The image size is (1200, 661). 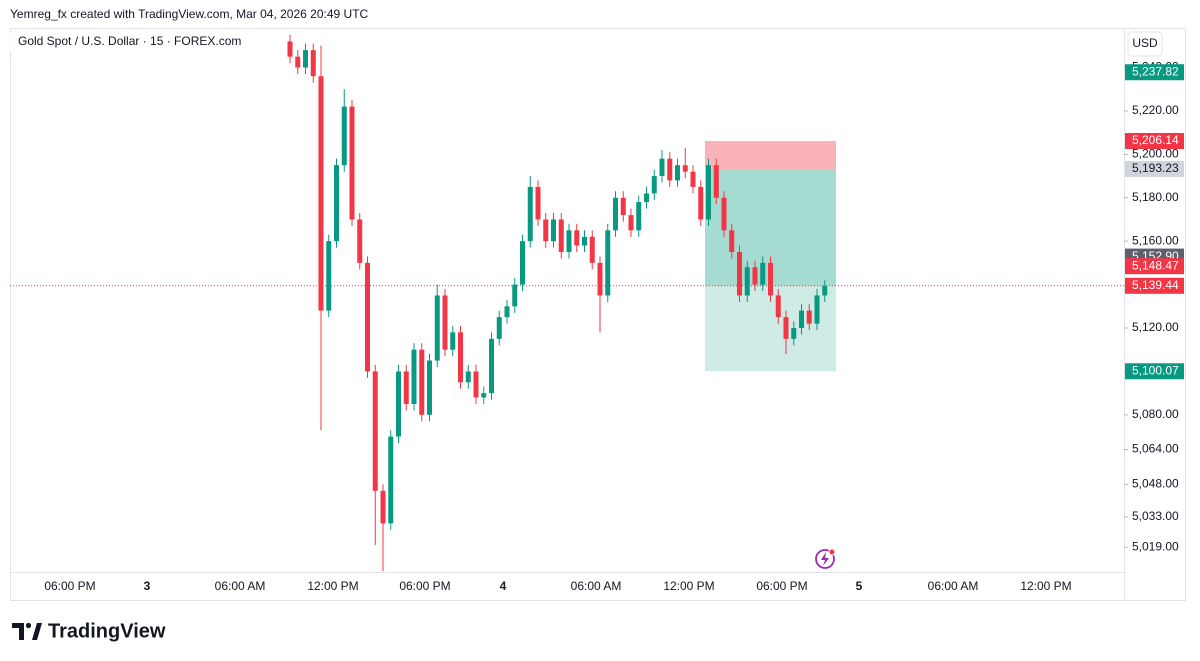 I want to click on y-tick-label: 5,180.00, so click(x=1155, y=197).